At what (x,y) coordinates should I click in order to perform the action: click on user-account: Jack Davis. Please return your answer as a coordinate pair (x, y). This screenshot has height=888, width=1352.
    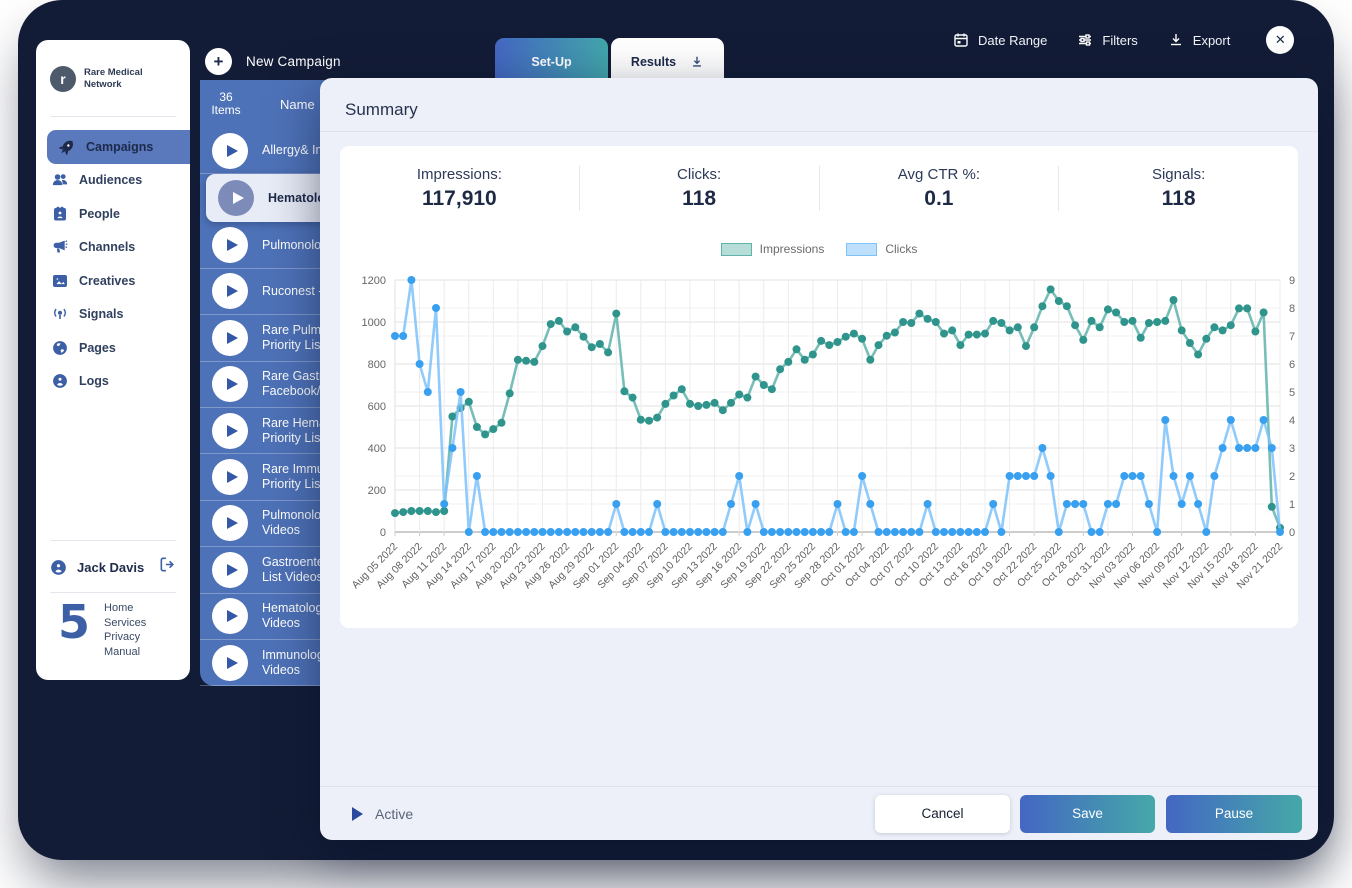
    Looking at the image, I should click on (113, 567).